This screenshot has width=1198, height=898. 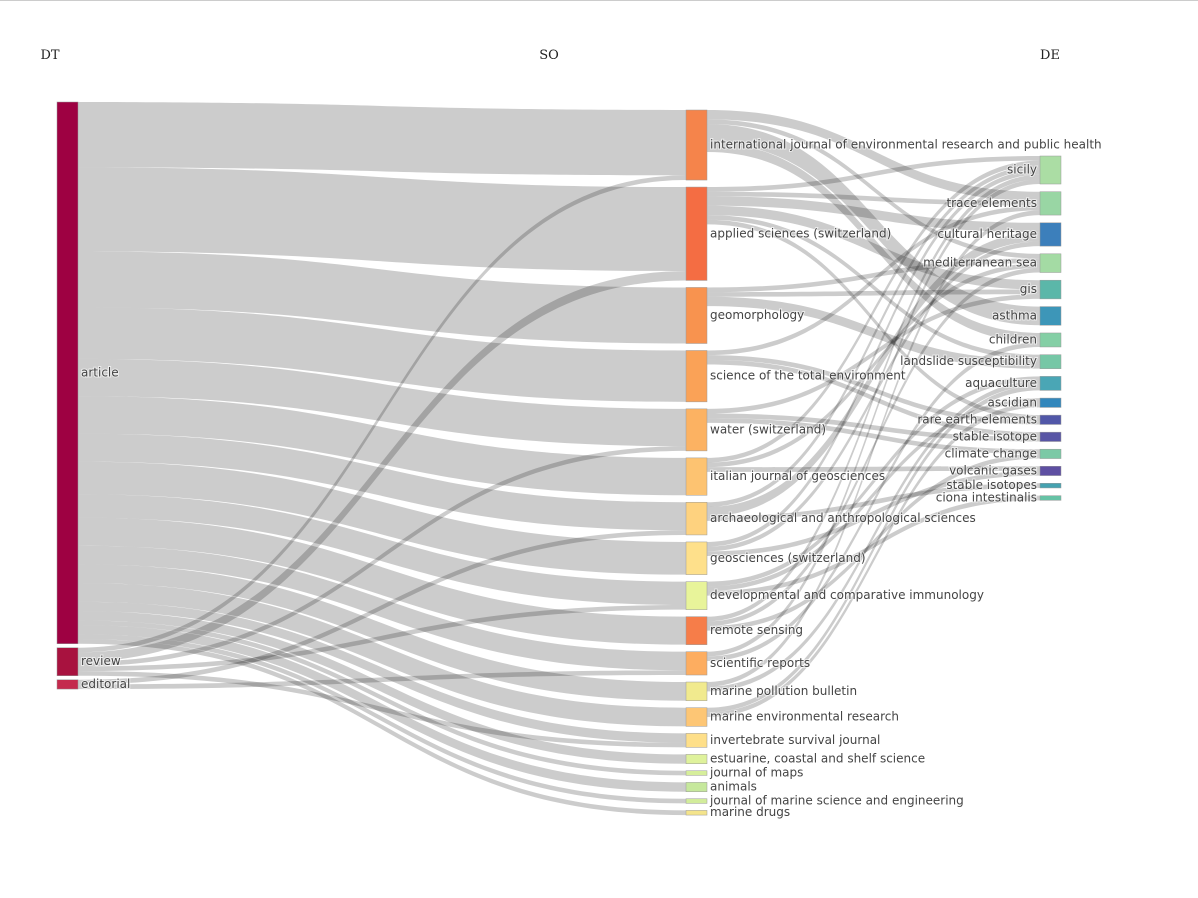 I want to click on node-label: mediterranean sea, so click(x=980, y=263).